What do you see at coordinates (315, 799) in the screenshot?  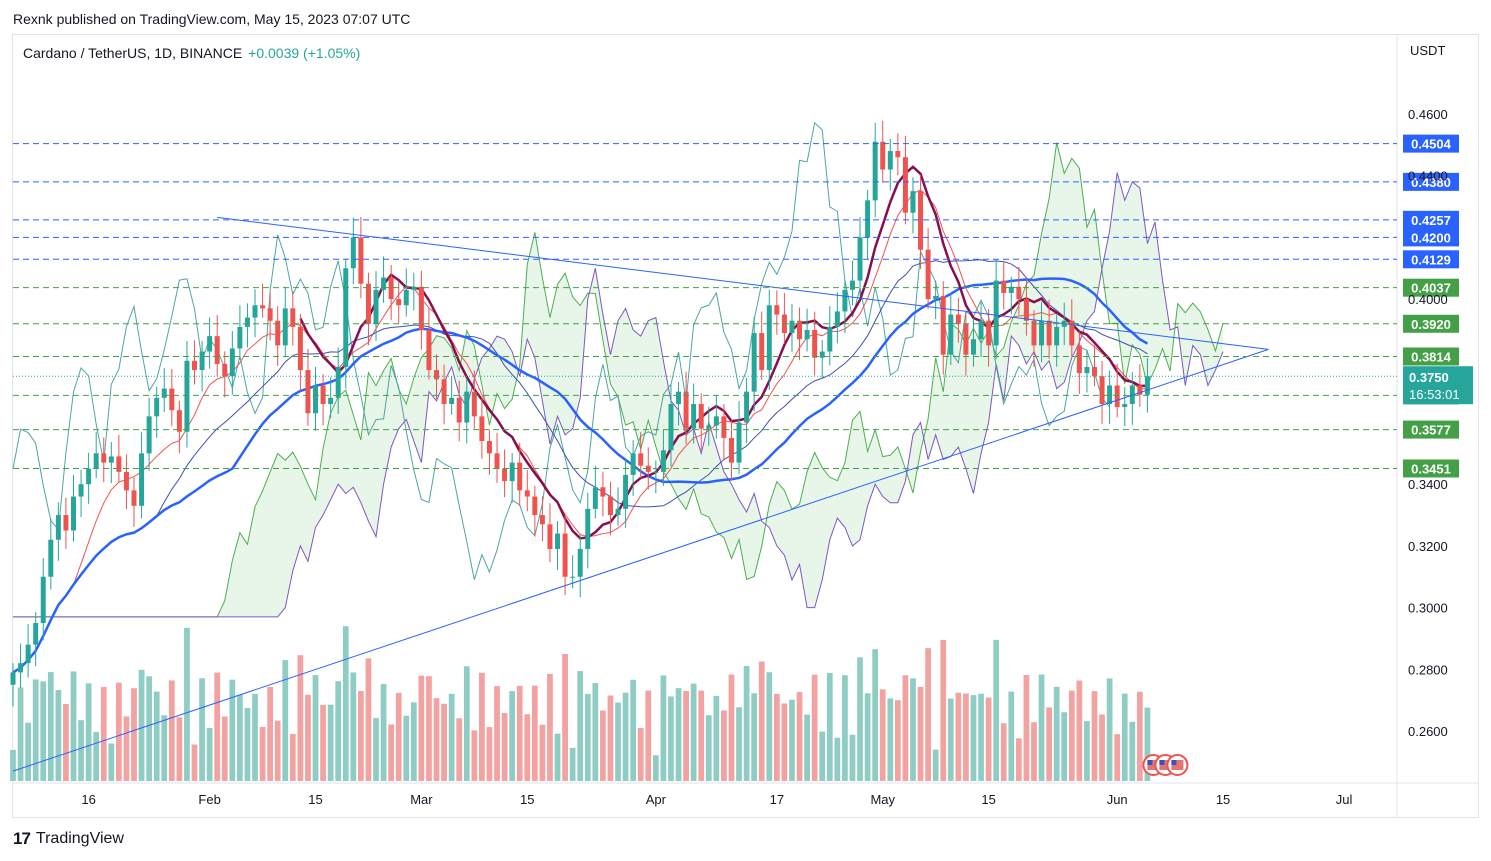 I see `x-tick-label: 15` at bounding box center [315, 799].